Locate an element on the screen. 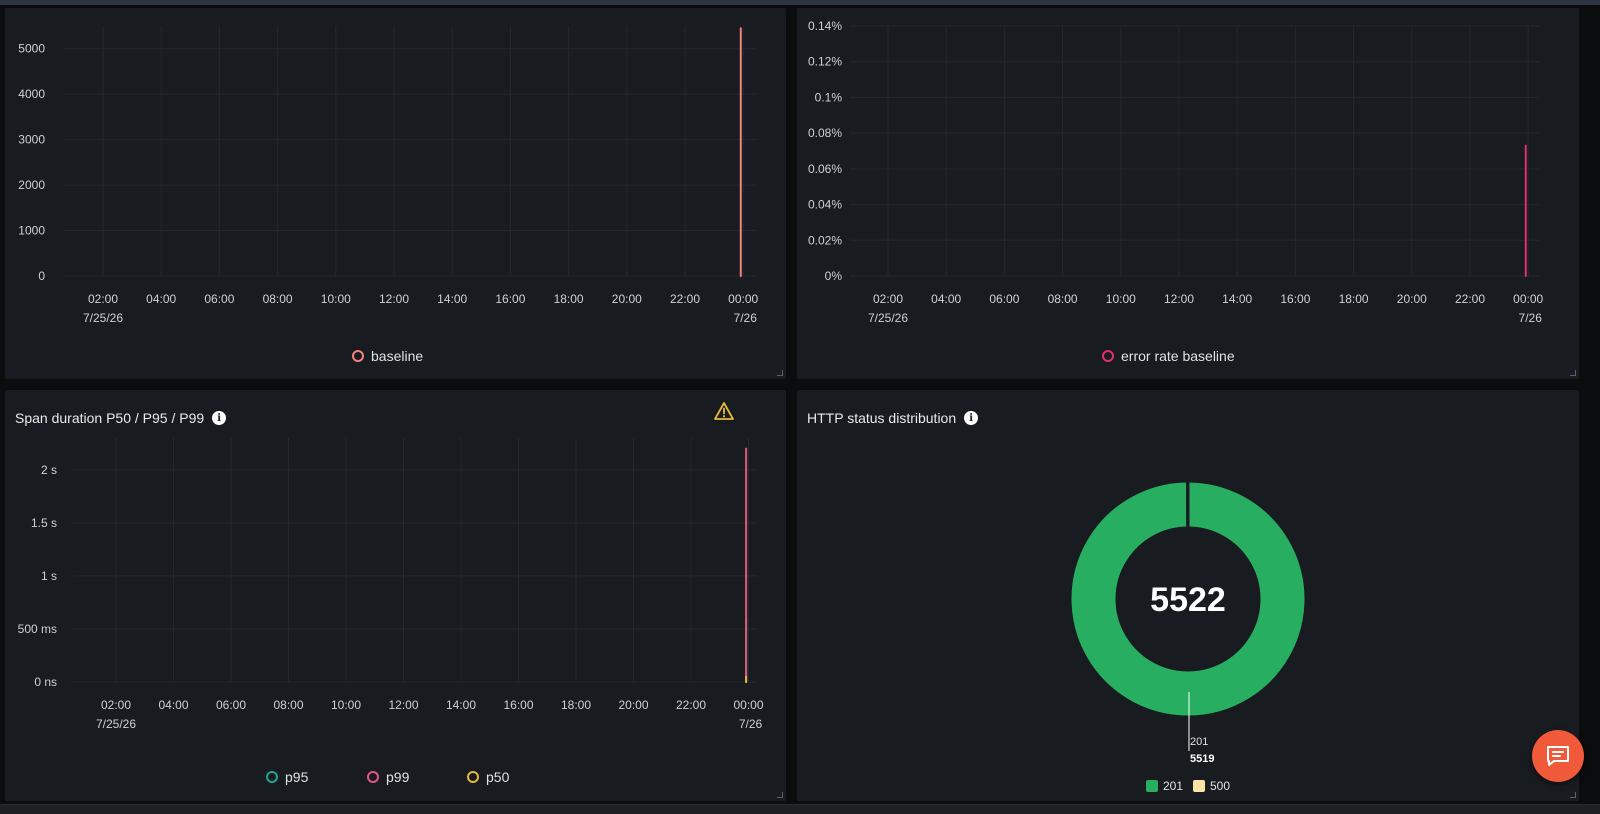  donut-total: 5522 is located at coordinates (1188, 600).